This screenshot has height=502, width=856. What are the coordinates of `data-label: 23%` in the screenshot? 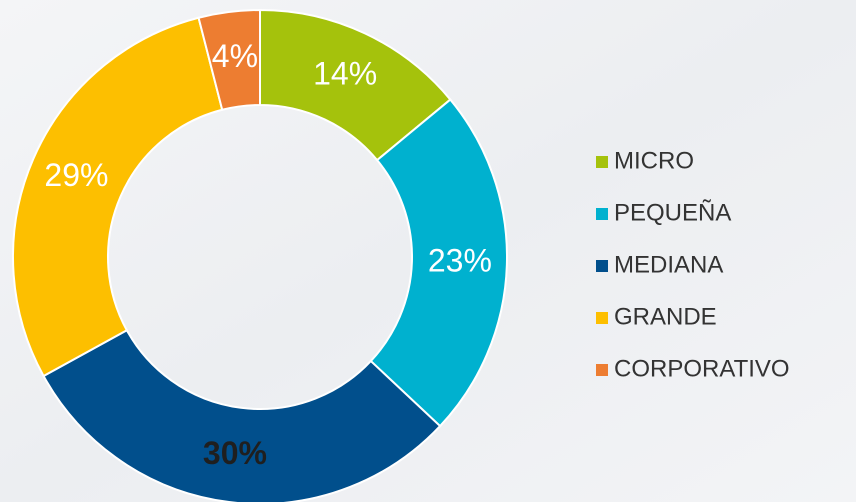 It's located at (460, 261).